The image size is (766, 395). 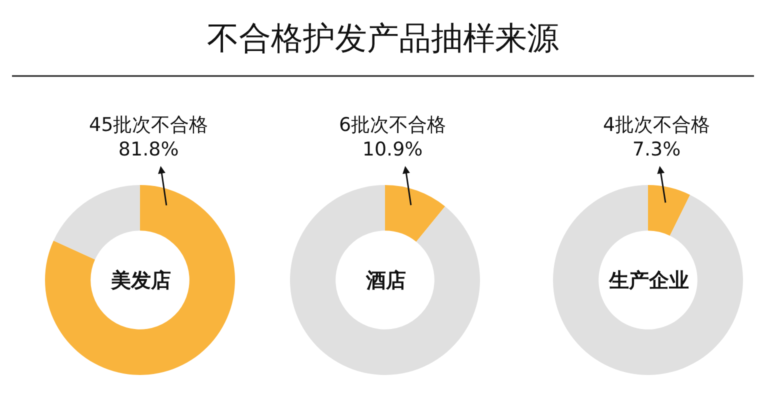 I want to click on text: 81.8%, so click(x=148, y=149).